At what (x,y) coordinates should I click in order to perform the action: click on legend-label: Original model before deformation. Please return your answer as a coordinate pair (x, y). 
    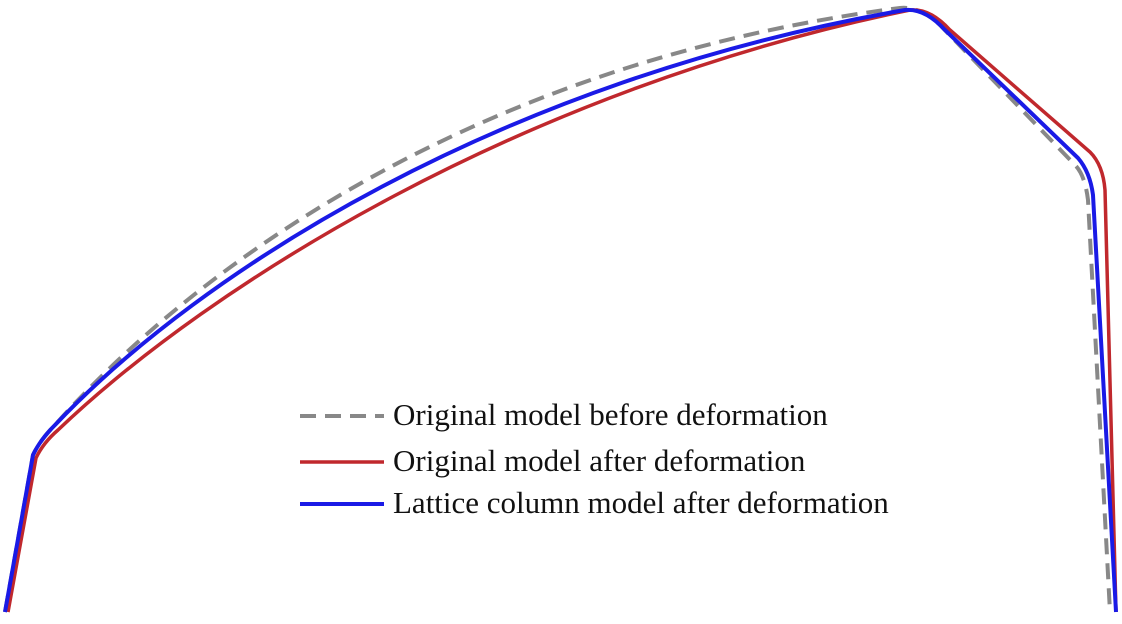
    Looking at the image, I should click on (610, 414).